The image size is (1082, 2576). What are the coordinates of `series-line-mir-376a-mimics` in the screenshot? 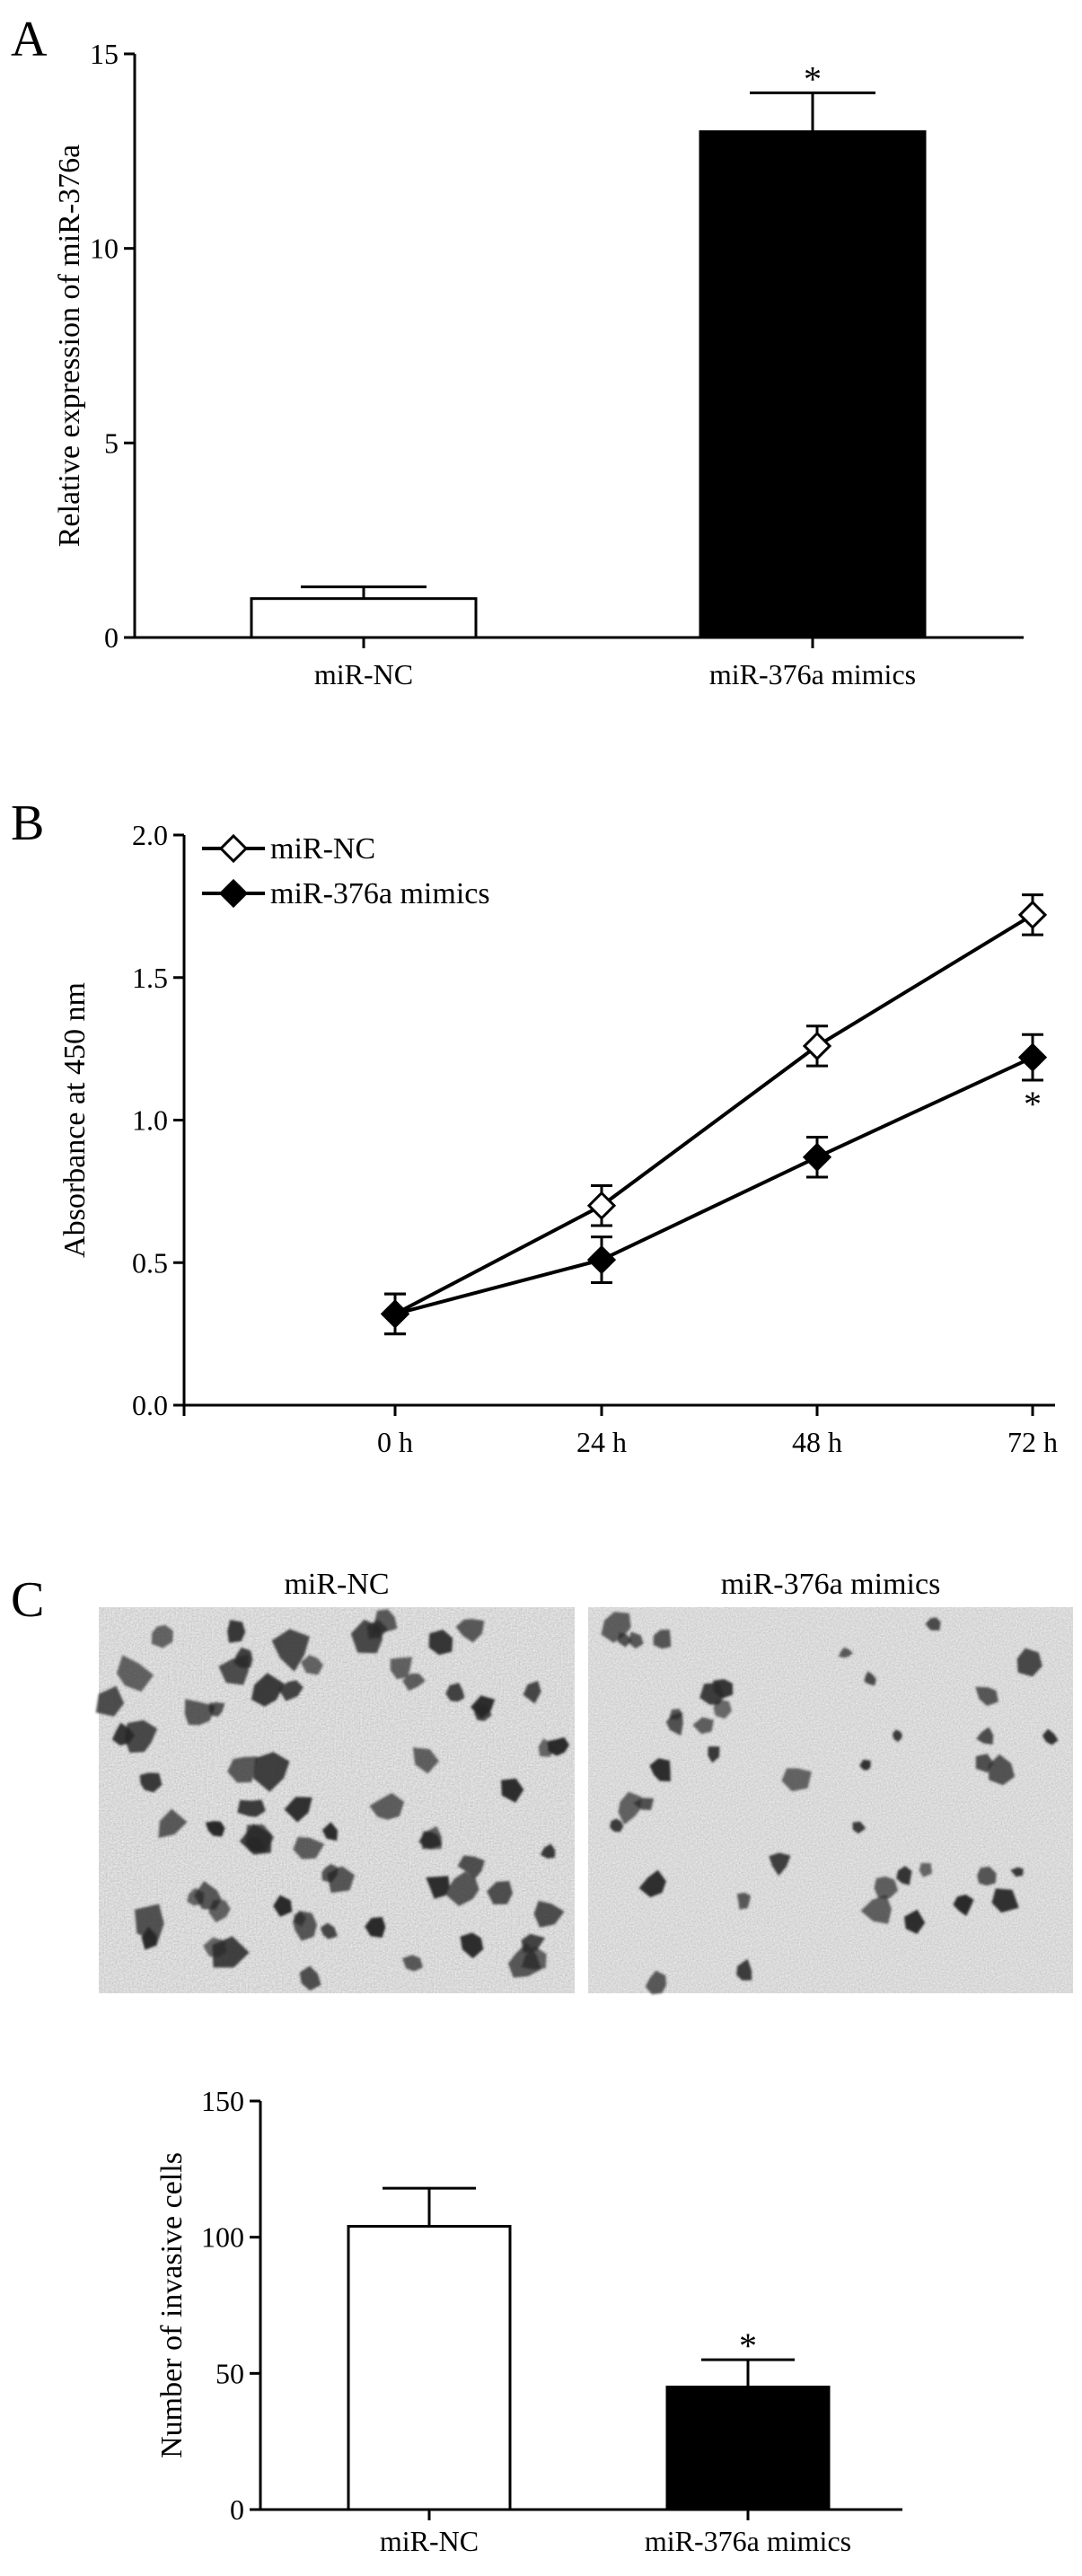 It's located at (714, 1185).